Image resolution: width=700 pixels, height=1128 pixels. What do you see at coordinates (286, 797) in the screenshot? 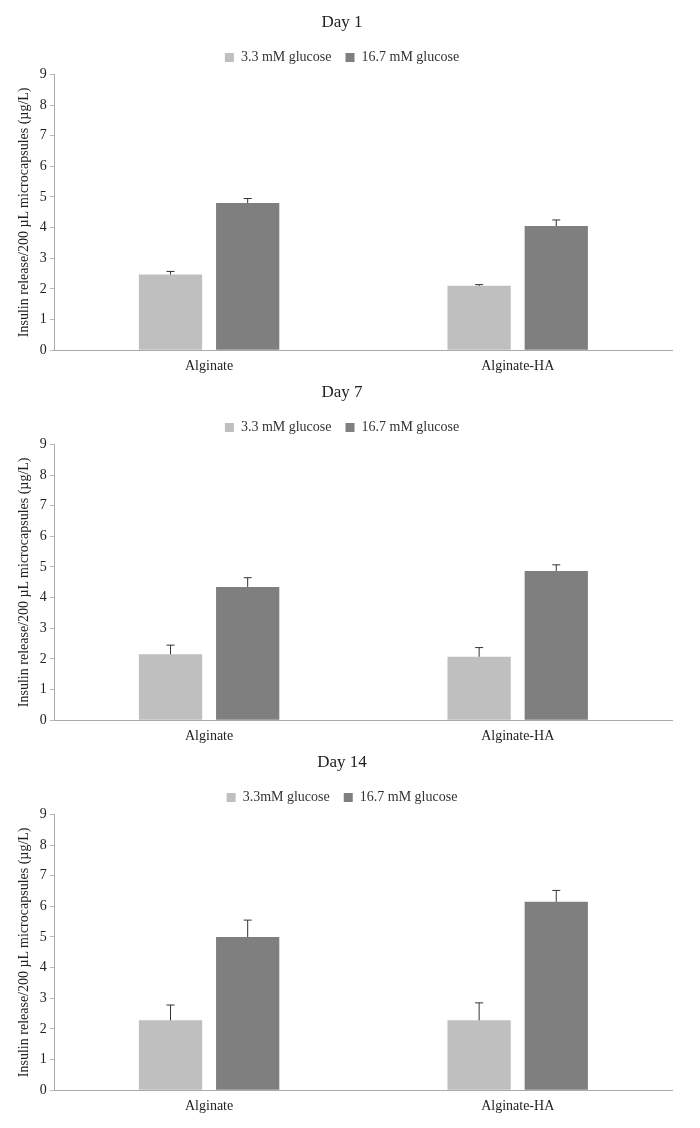
I see `legend-label: 3.3mM glucose` at bounding box center [286, 797].